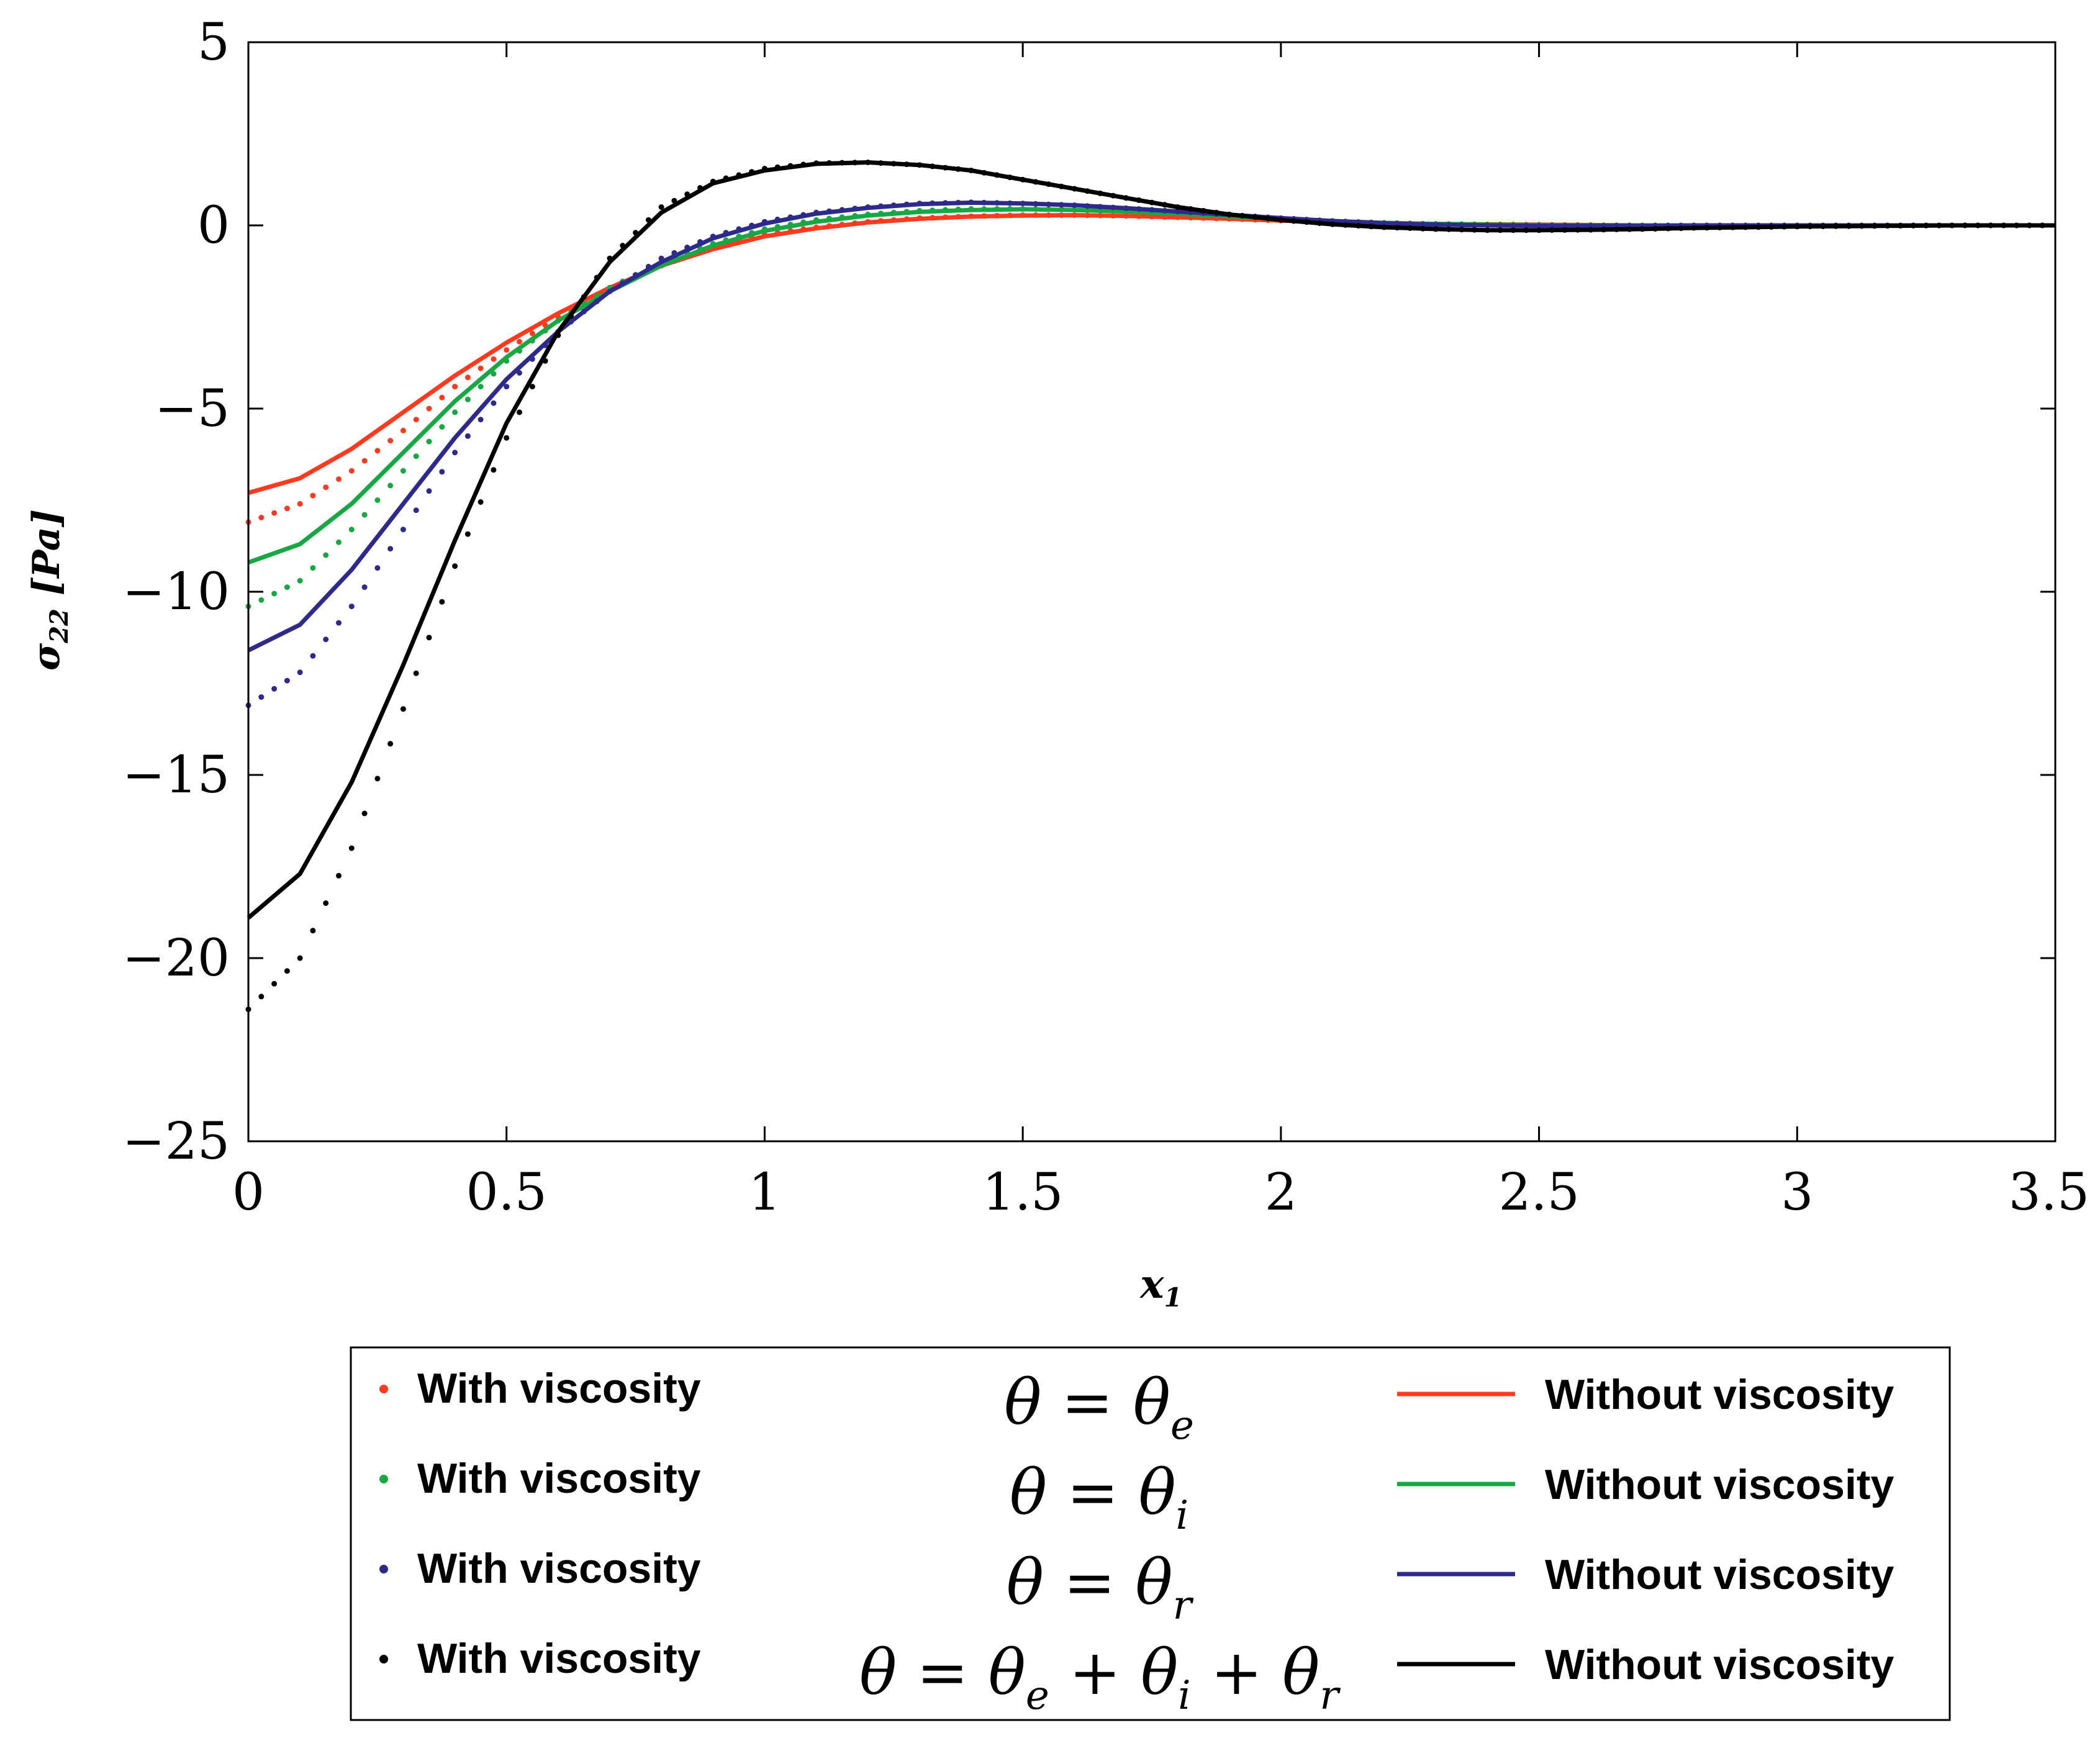  What do you see at coordinates (1022, 1192) in the screenshot?
I see `x-tick-label: 1.5` at bounding box center [1022, 1192].